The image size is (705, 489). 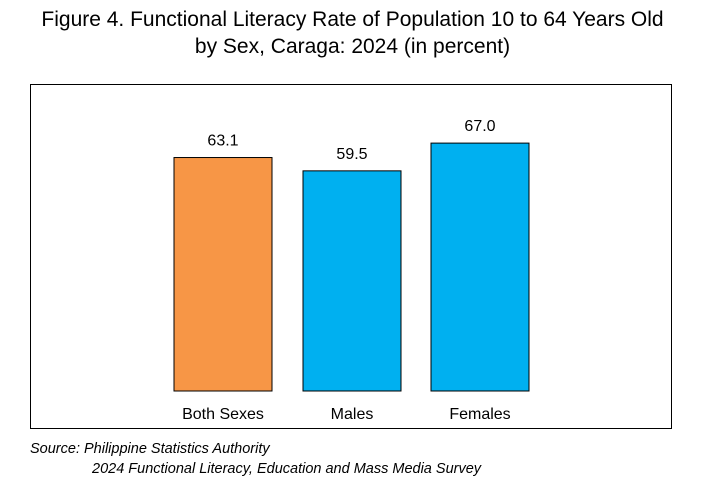 What do you see at coordinates (351, 154) in the screenshot?
I see `value-label-males: 59.5` at bounding box center [351, 154].